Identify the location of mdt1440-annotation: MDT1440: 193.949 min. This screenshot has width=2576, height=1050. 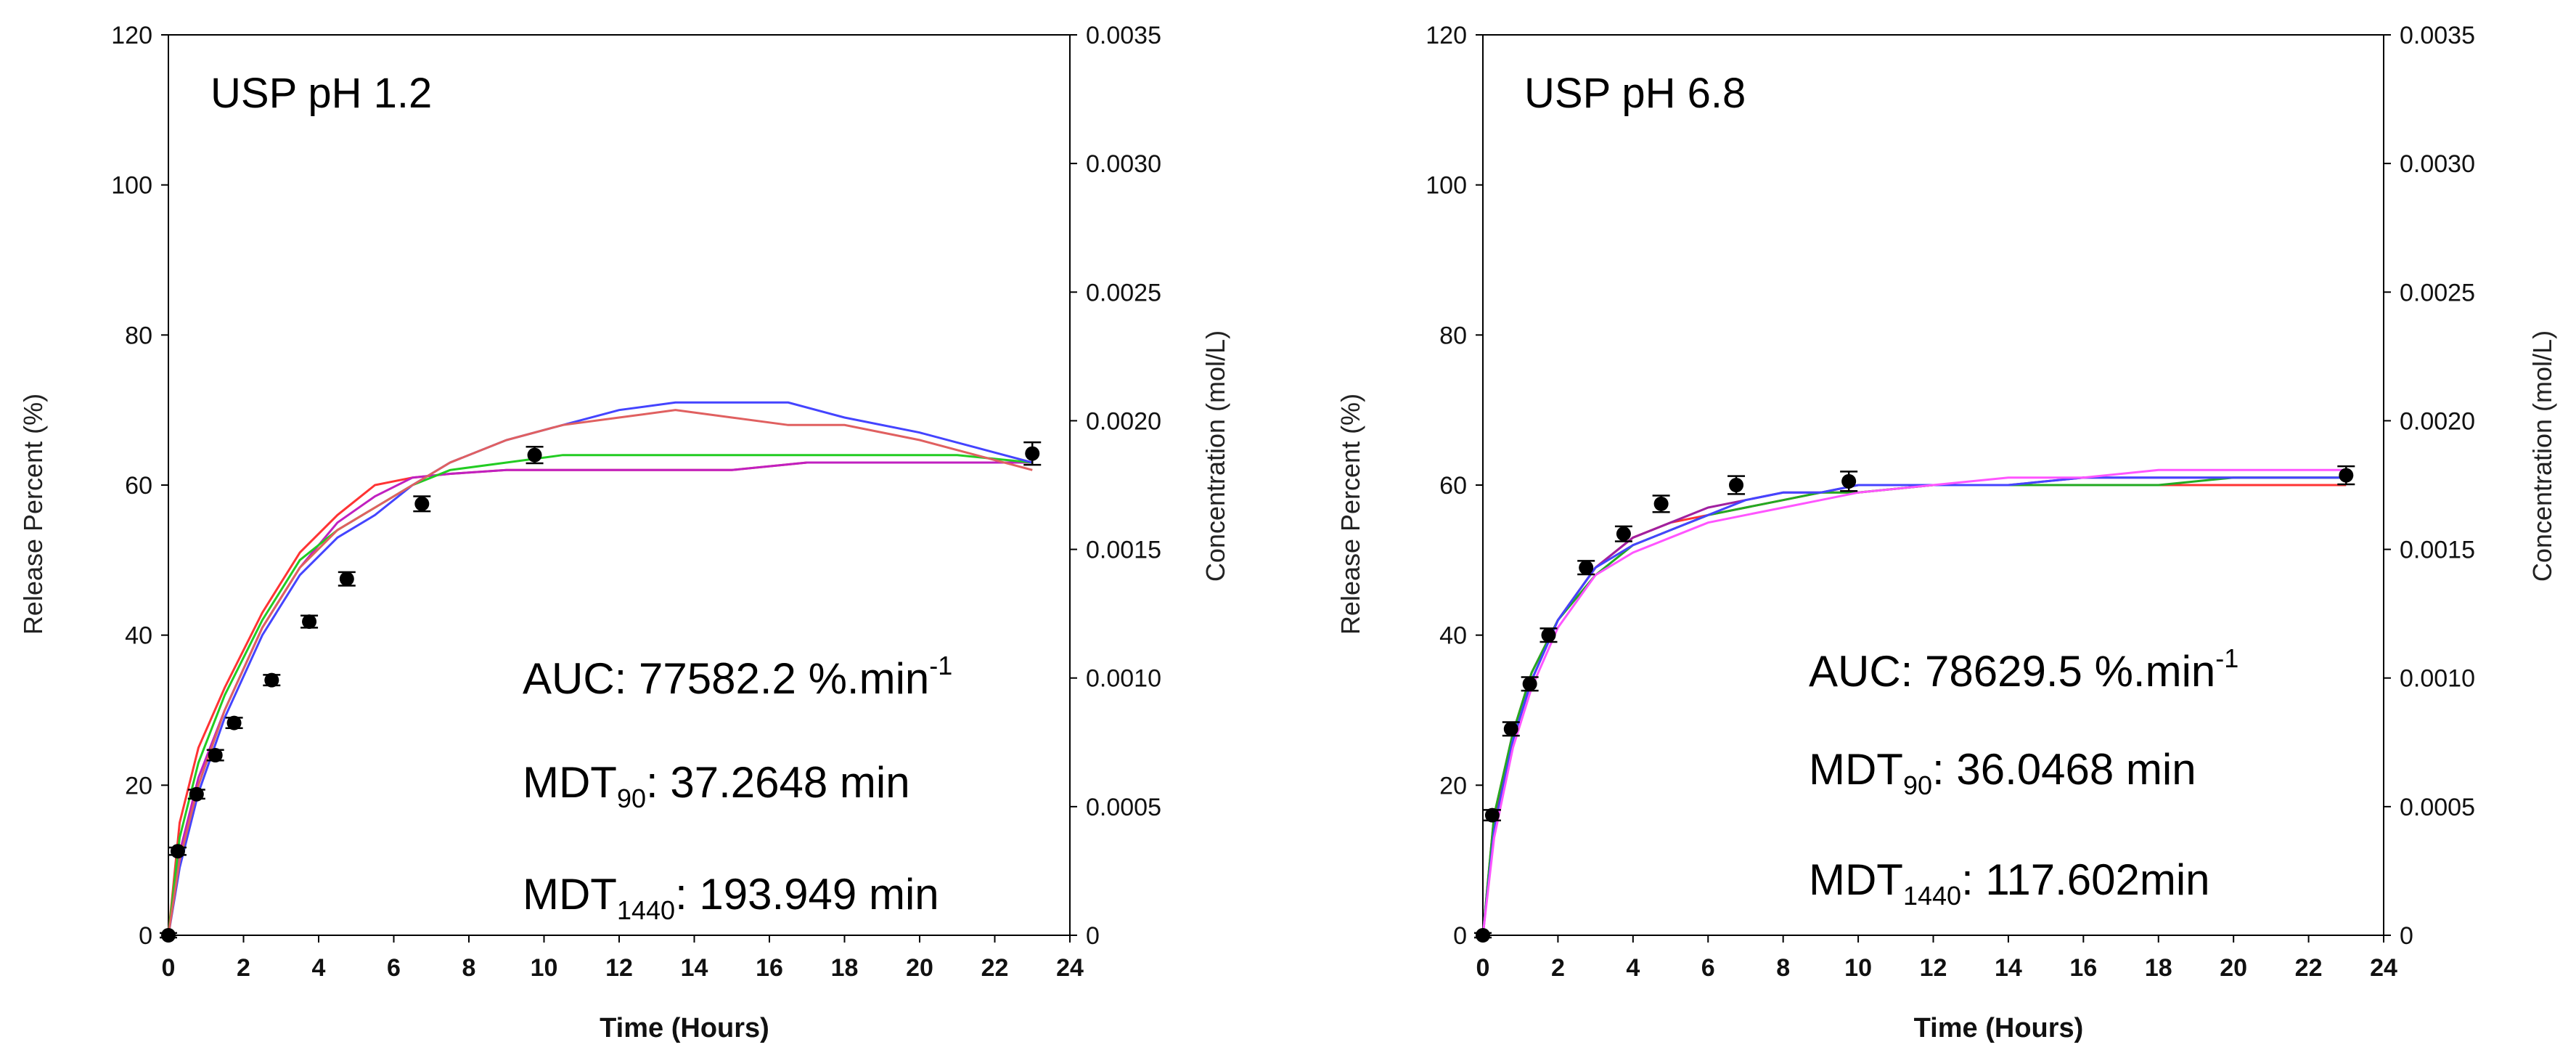
(731, 897).